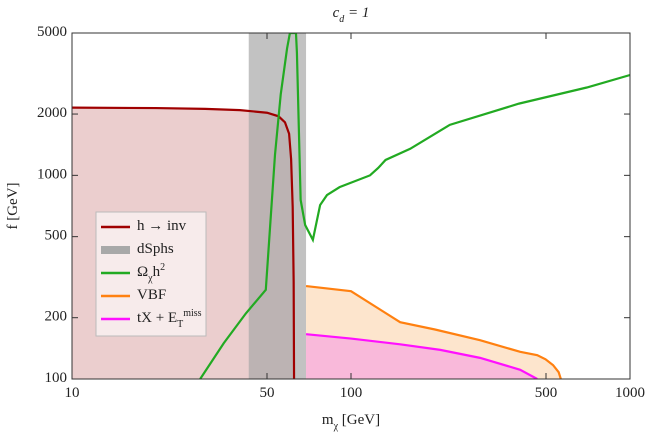  I want to click on y-tick-label: 500, so click(56, 236).